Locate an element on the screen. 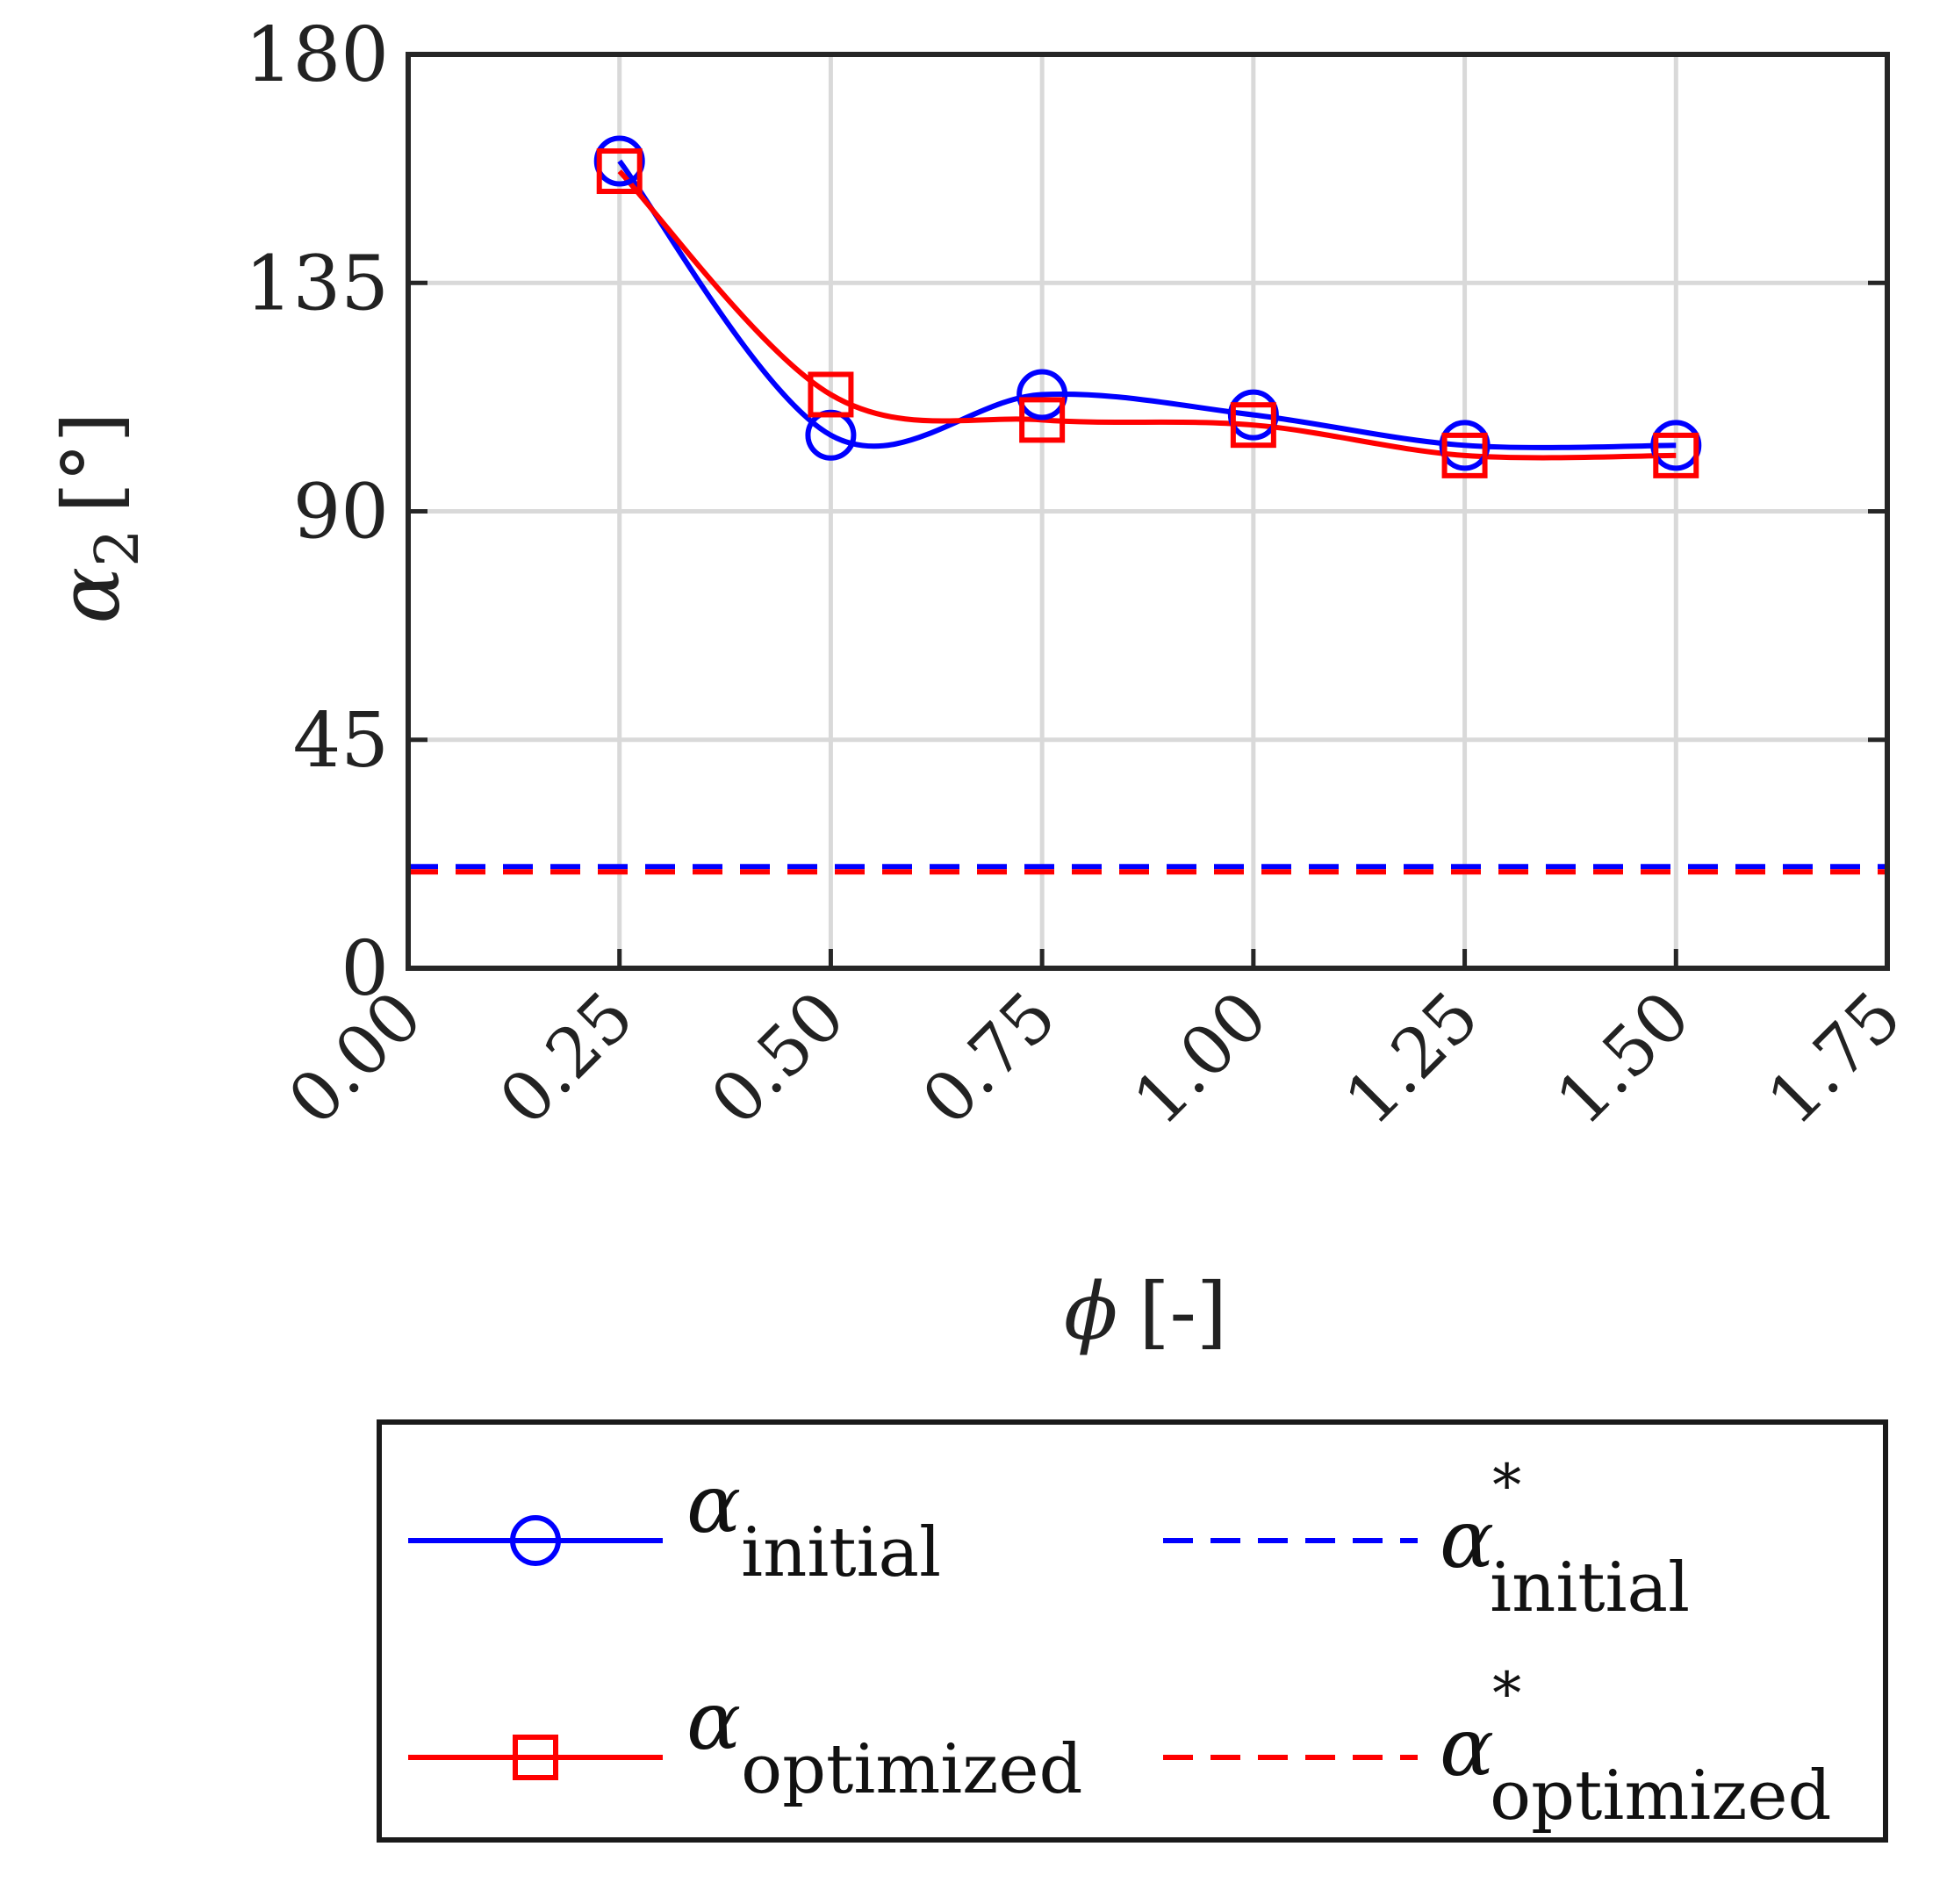 The height and width of the screenshot is (1904, 1954). x-tick-label: 0.75 is located at coordinates (989, 1058).